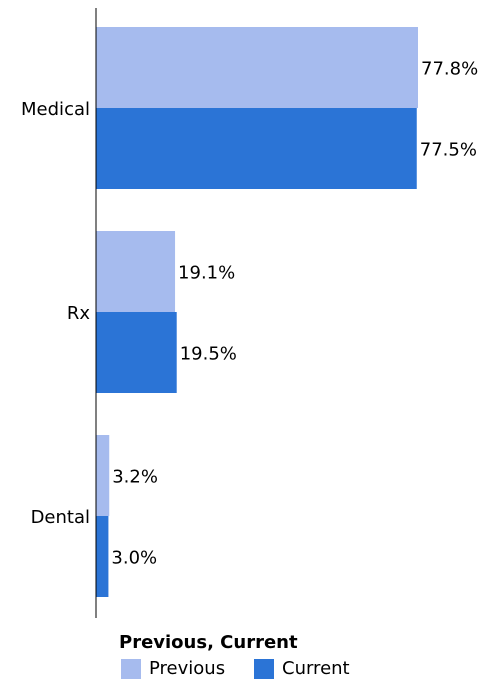 Image resolution: width=495 pixels, height=683 pixels. Describe the element at coordinates (136, 352) in the screenshot. I see `bar-rx-current` at that location.